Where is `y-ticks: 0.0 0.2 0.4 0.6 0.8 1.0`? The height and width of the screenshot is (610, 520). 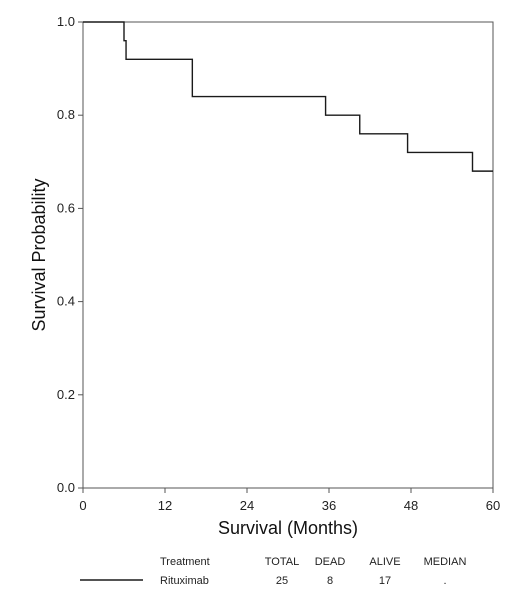
y-ticks: 0.0 0.2 0.4 0.6 0.8 1.0 is located at coordinates (70, 254).